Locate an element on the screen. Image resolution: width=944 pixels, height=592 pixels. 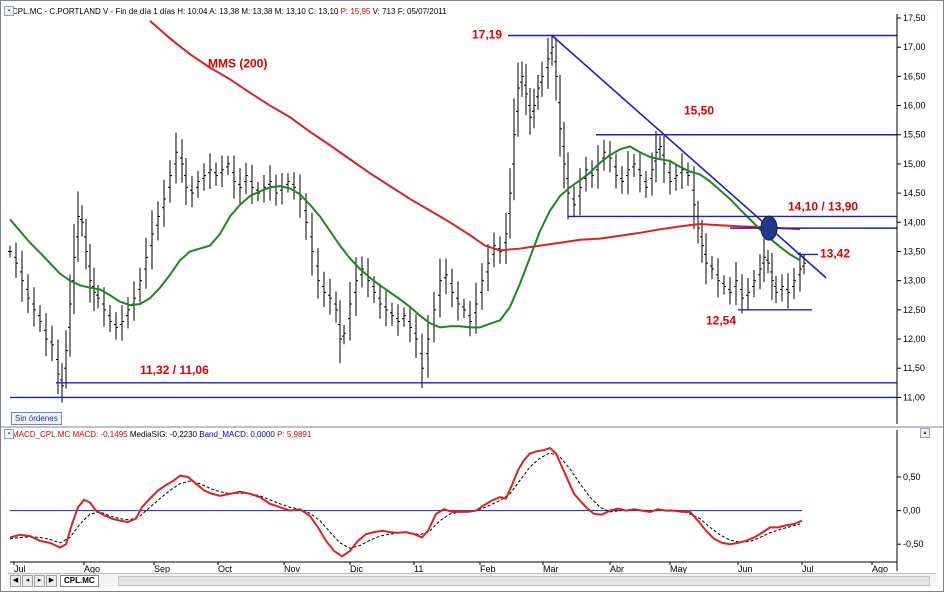
symbol-name: CPL.MC - C.PORTLAND V is located at coordinates (60, 11).